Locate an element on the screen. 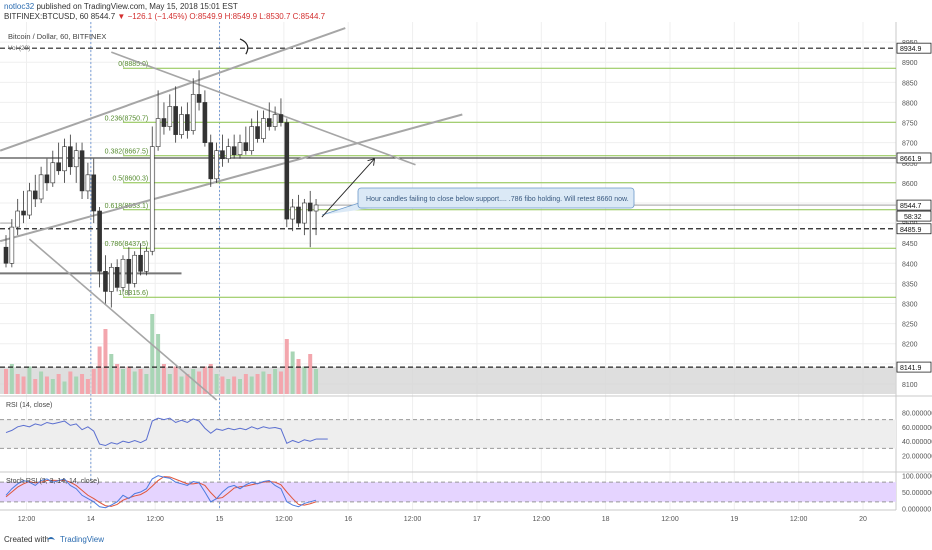  rsi-tick-label: 40.000000 is located at coordinates (917, 442).